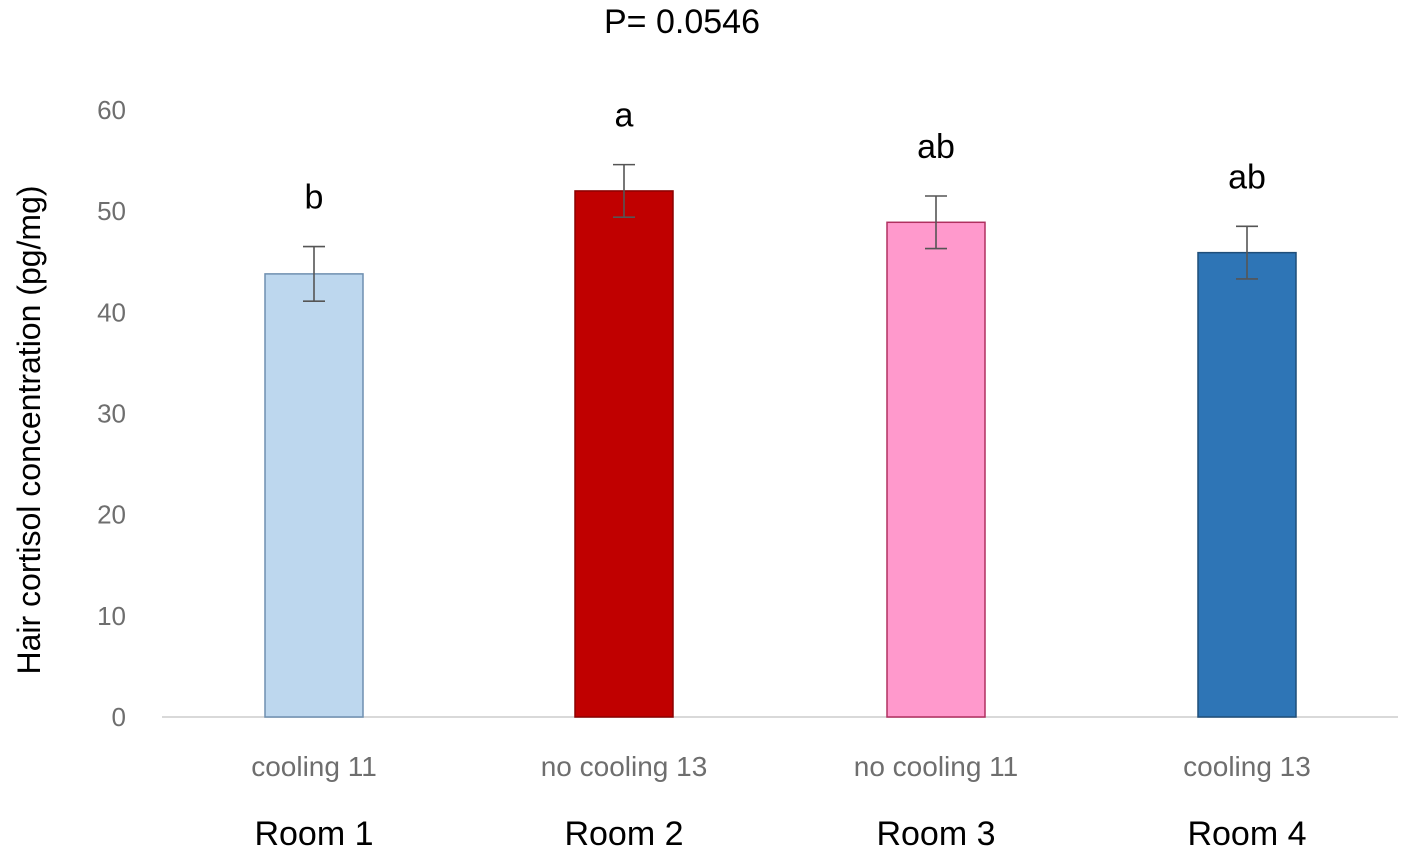  Describe the element at coordinates (936, 766) in the screenshot. I see `x-tick-label: no cooling 11` at that location.